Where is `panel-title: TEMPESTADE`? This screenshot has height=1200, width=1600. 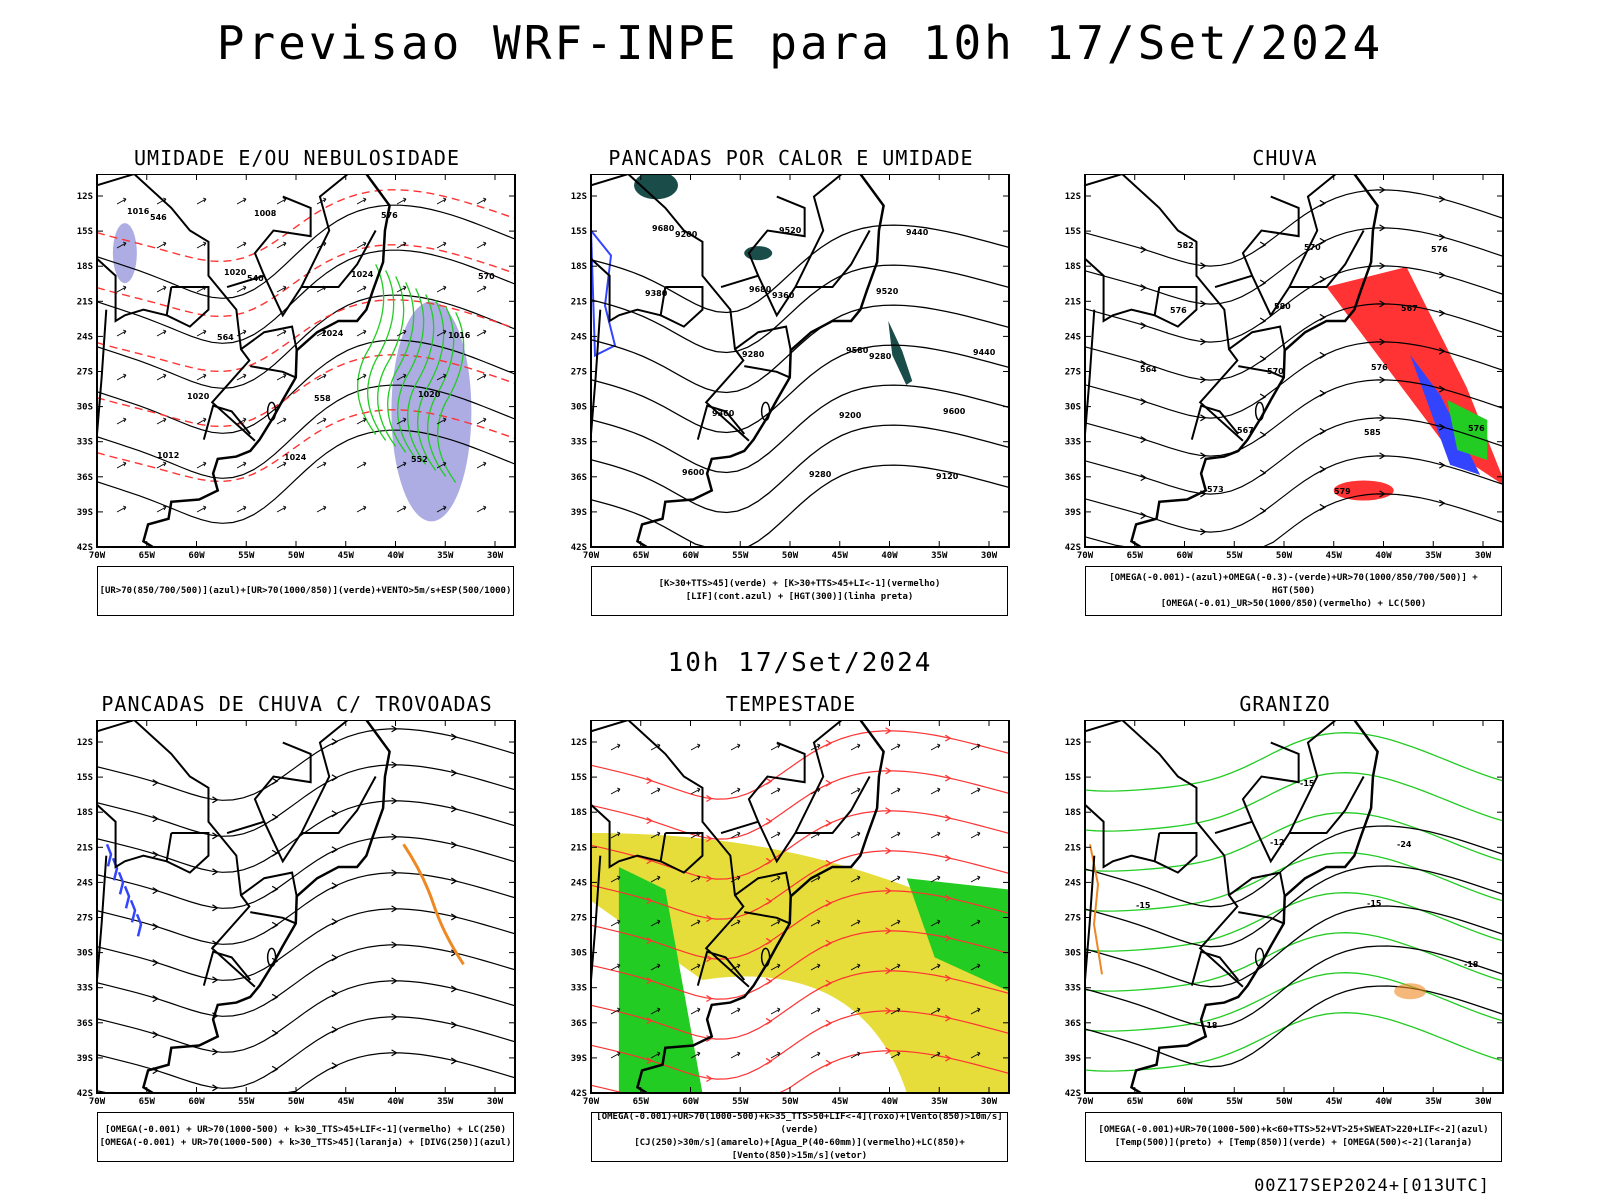
panel-title: TEMPESTADE is located at coordinates (791, 704).